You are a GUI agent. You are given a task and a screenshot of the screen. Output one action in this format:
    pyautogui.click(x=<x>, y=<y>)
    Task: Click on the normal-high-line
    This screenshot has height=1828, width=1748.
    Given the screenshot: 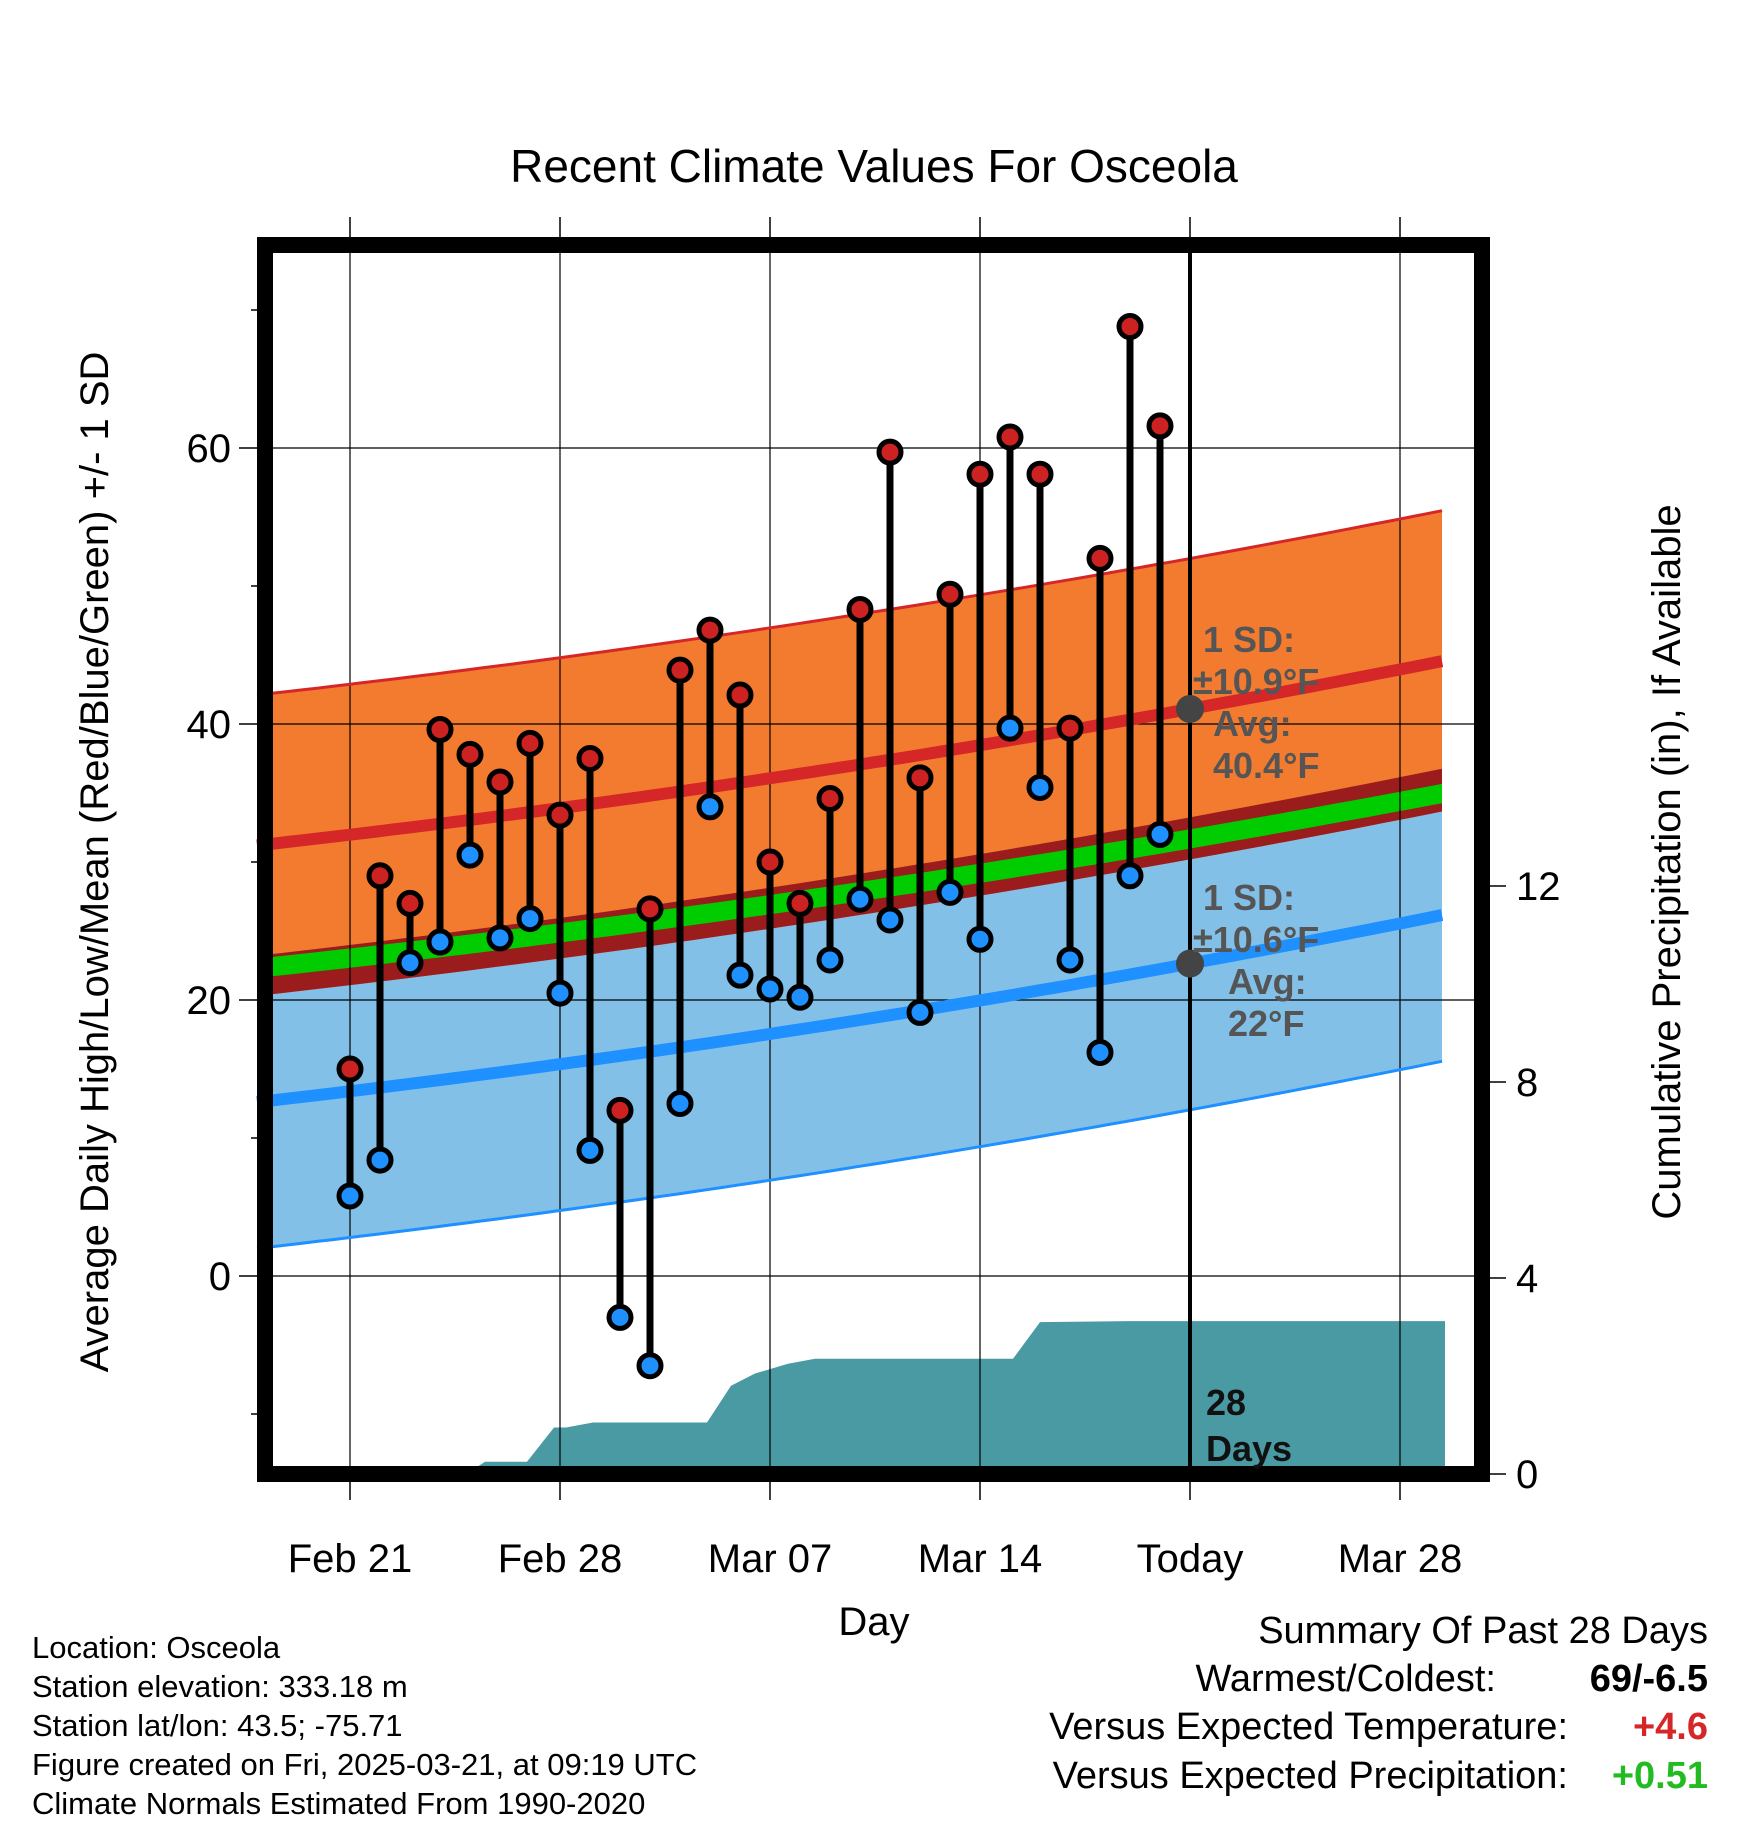 What is the action you would take?
    pyautogui.click(x=850, y=753)
    